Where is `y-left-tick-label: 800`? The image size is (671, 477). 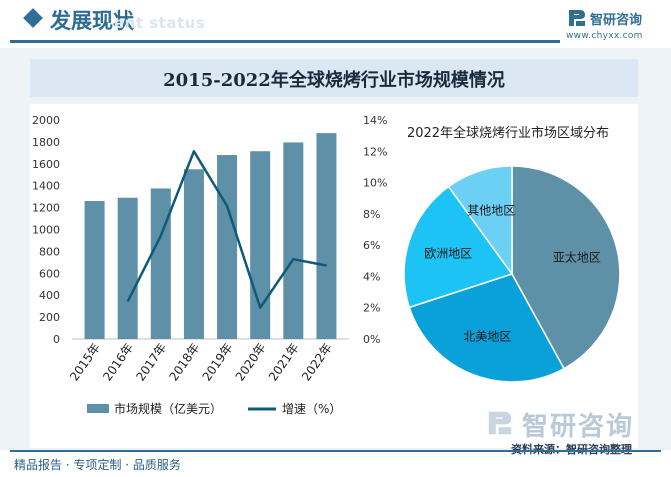
y-left-tick-label: 800 is located at coordinates (49, 251).